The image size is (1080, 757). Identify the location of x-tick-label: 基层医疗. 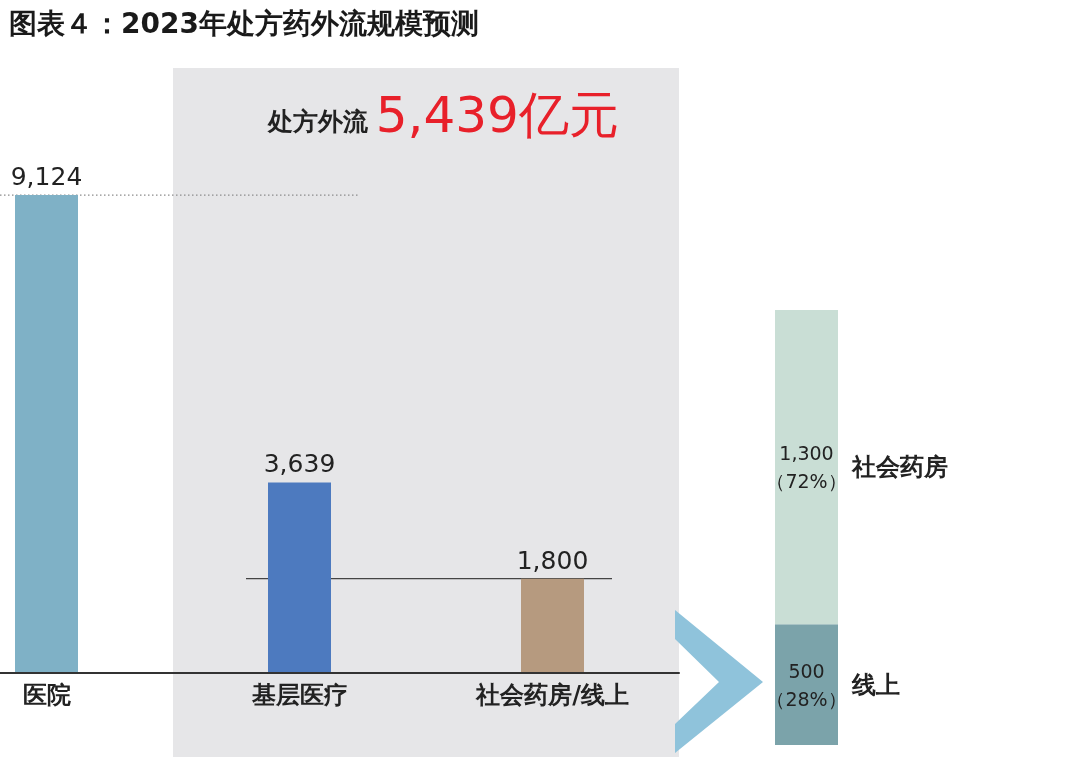
(299, 695).